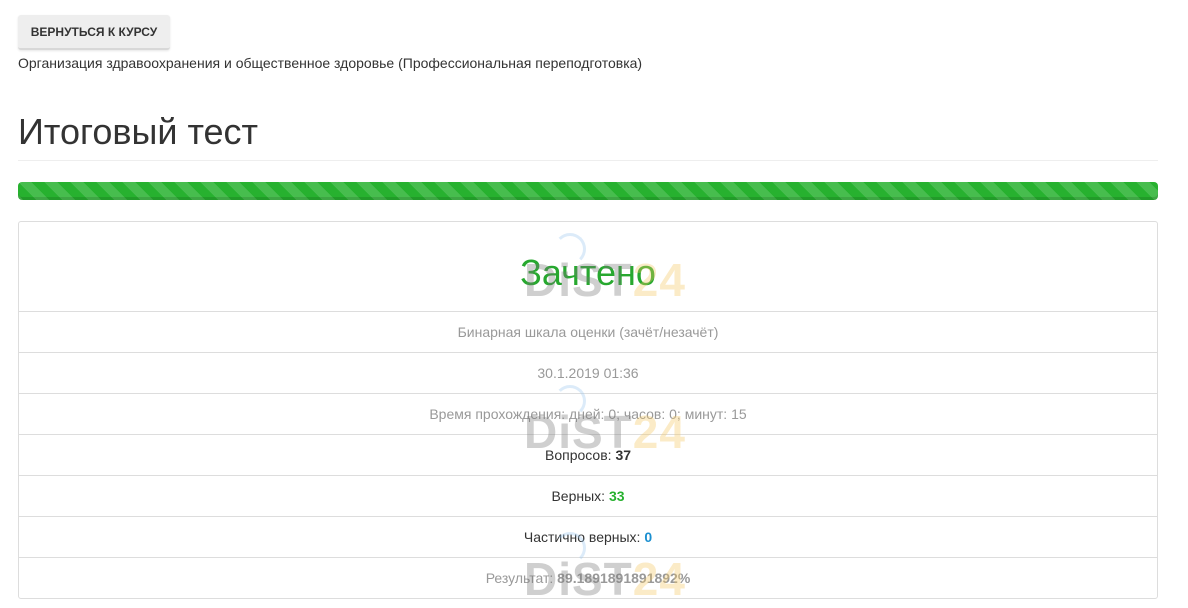 This screenshot has height=608, width=1188. I want to click on questions-count: Вопросов: 37, so click(588, 454).